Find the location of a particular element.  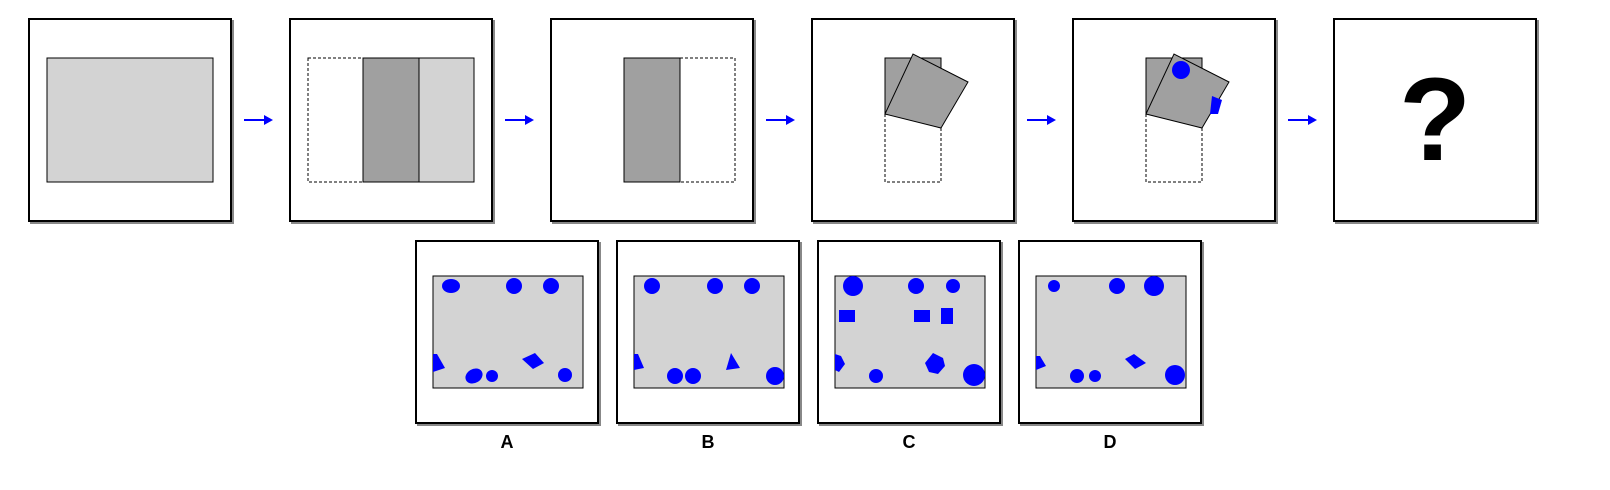

option-b-figure is located at coordinates (709, 332).